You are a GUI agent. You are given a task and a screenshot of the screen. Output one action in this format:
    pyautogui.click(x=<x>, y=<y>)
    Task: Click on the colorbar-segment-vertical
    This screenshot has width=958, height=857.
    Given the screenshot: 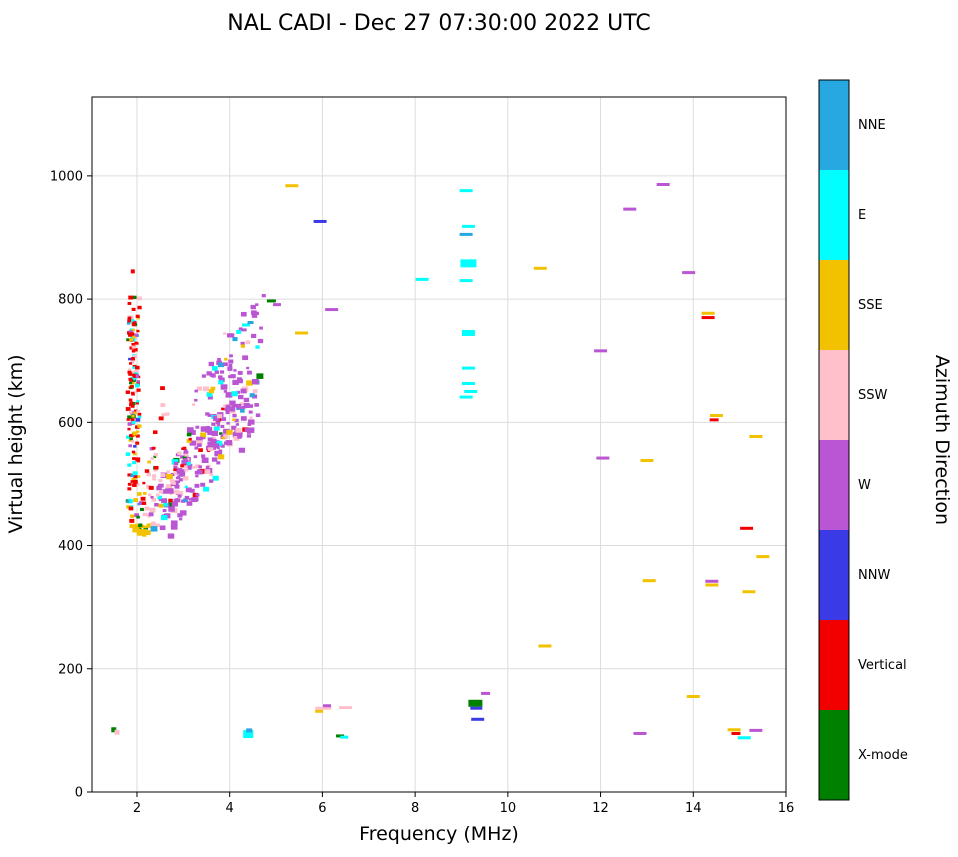 What is the action you would take?
    pyautogui.click(x=834, y=665)
    